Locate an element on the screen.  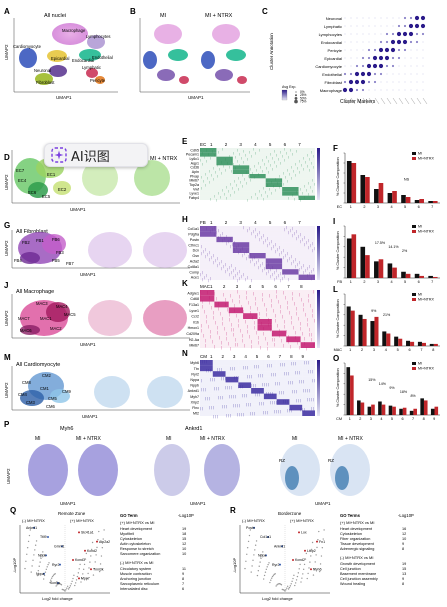
heatmap-gene-label: Hmox1 is located at coordinates (193, 328).